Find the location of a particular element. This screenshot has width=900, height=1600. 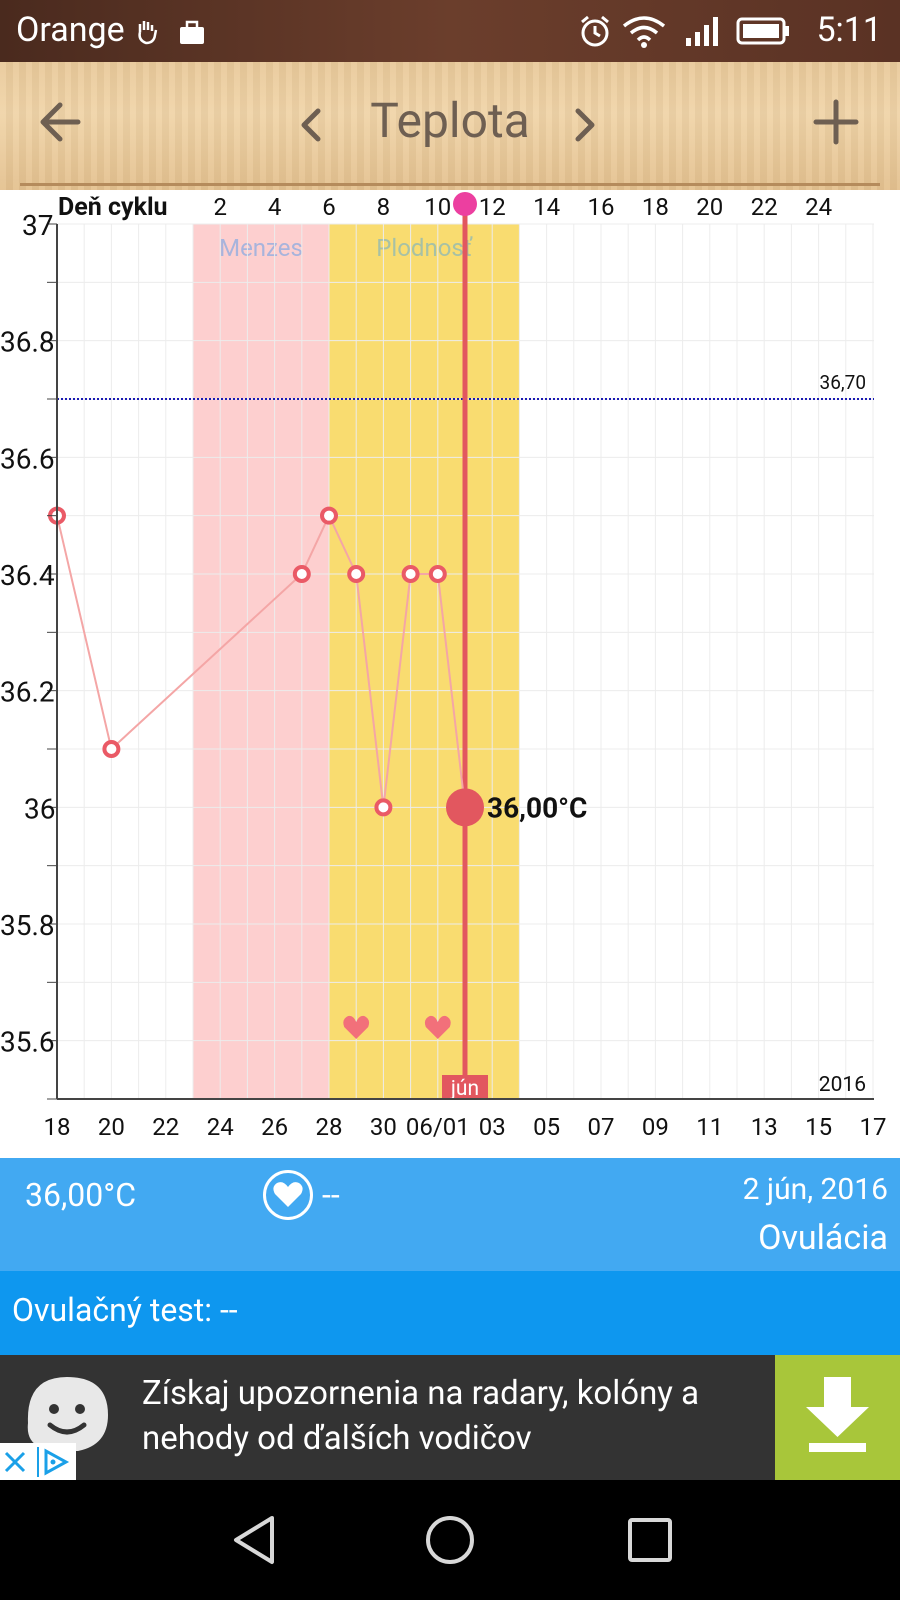

status-bar: Orange 5:11 is located at coordinates (450, 31).